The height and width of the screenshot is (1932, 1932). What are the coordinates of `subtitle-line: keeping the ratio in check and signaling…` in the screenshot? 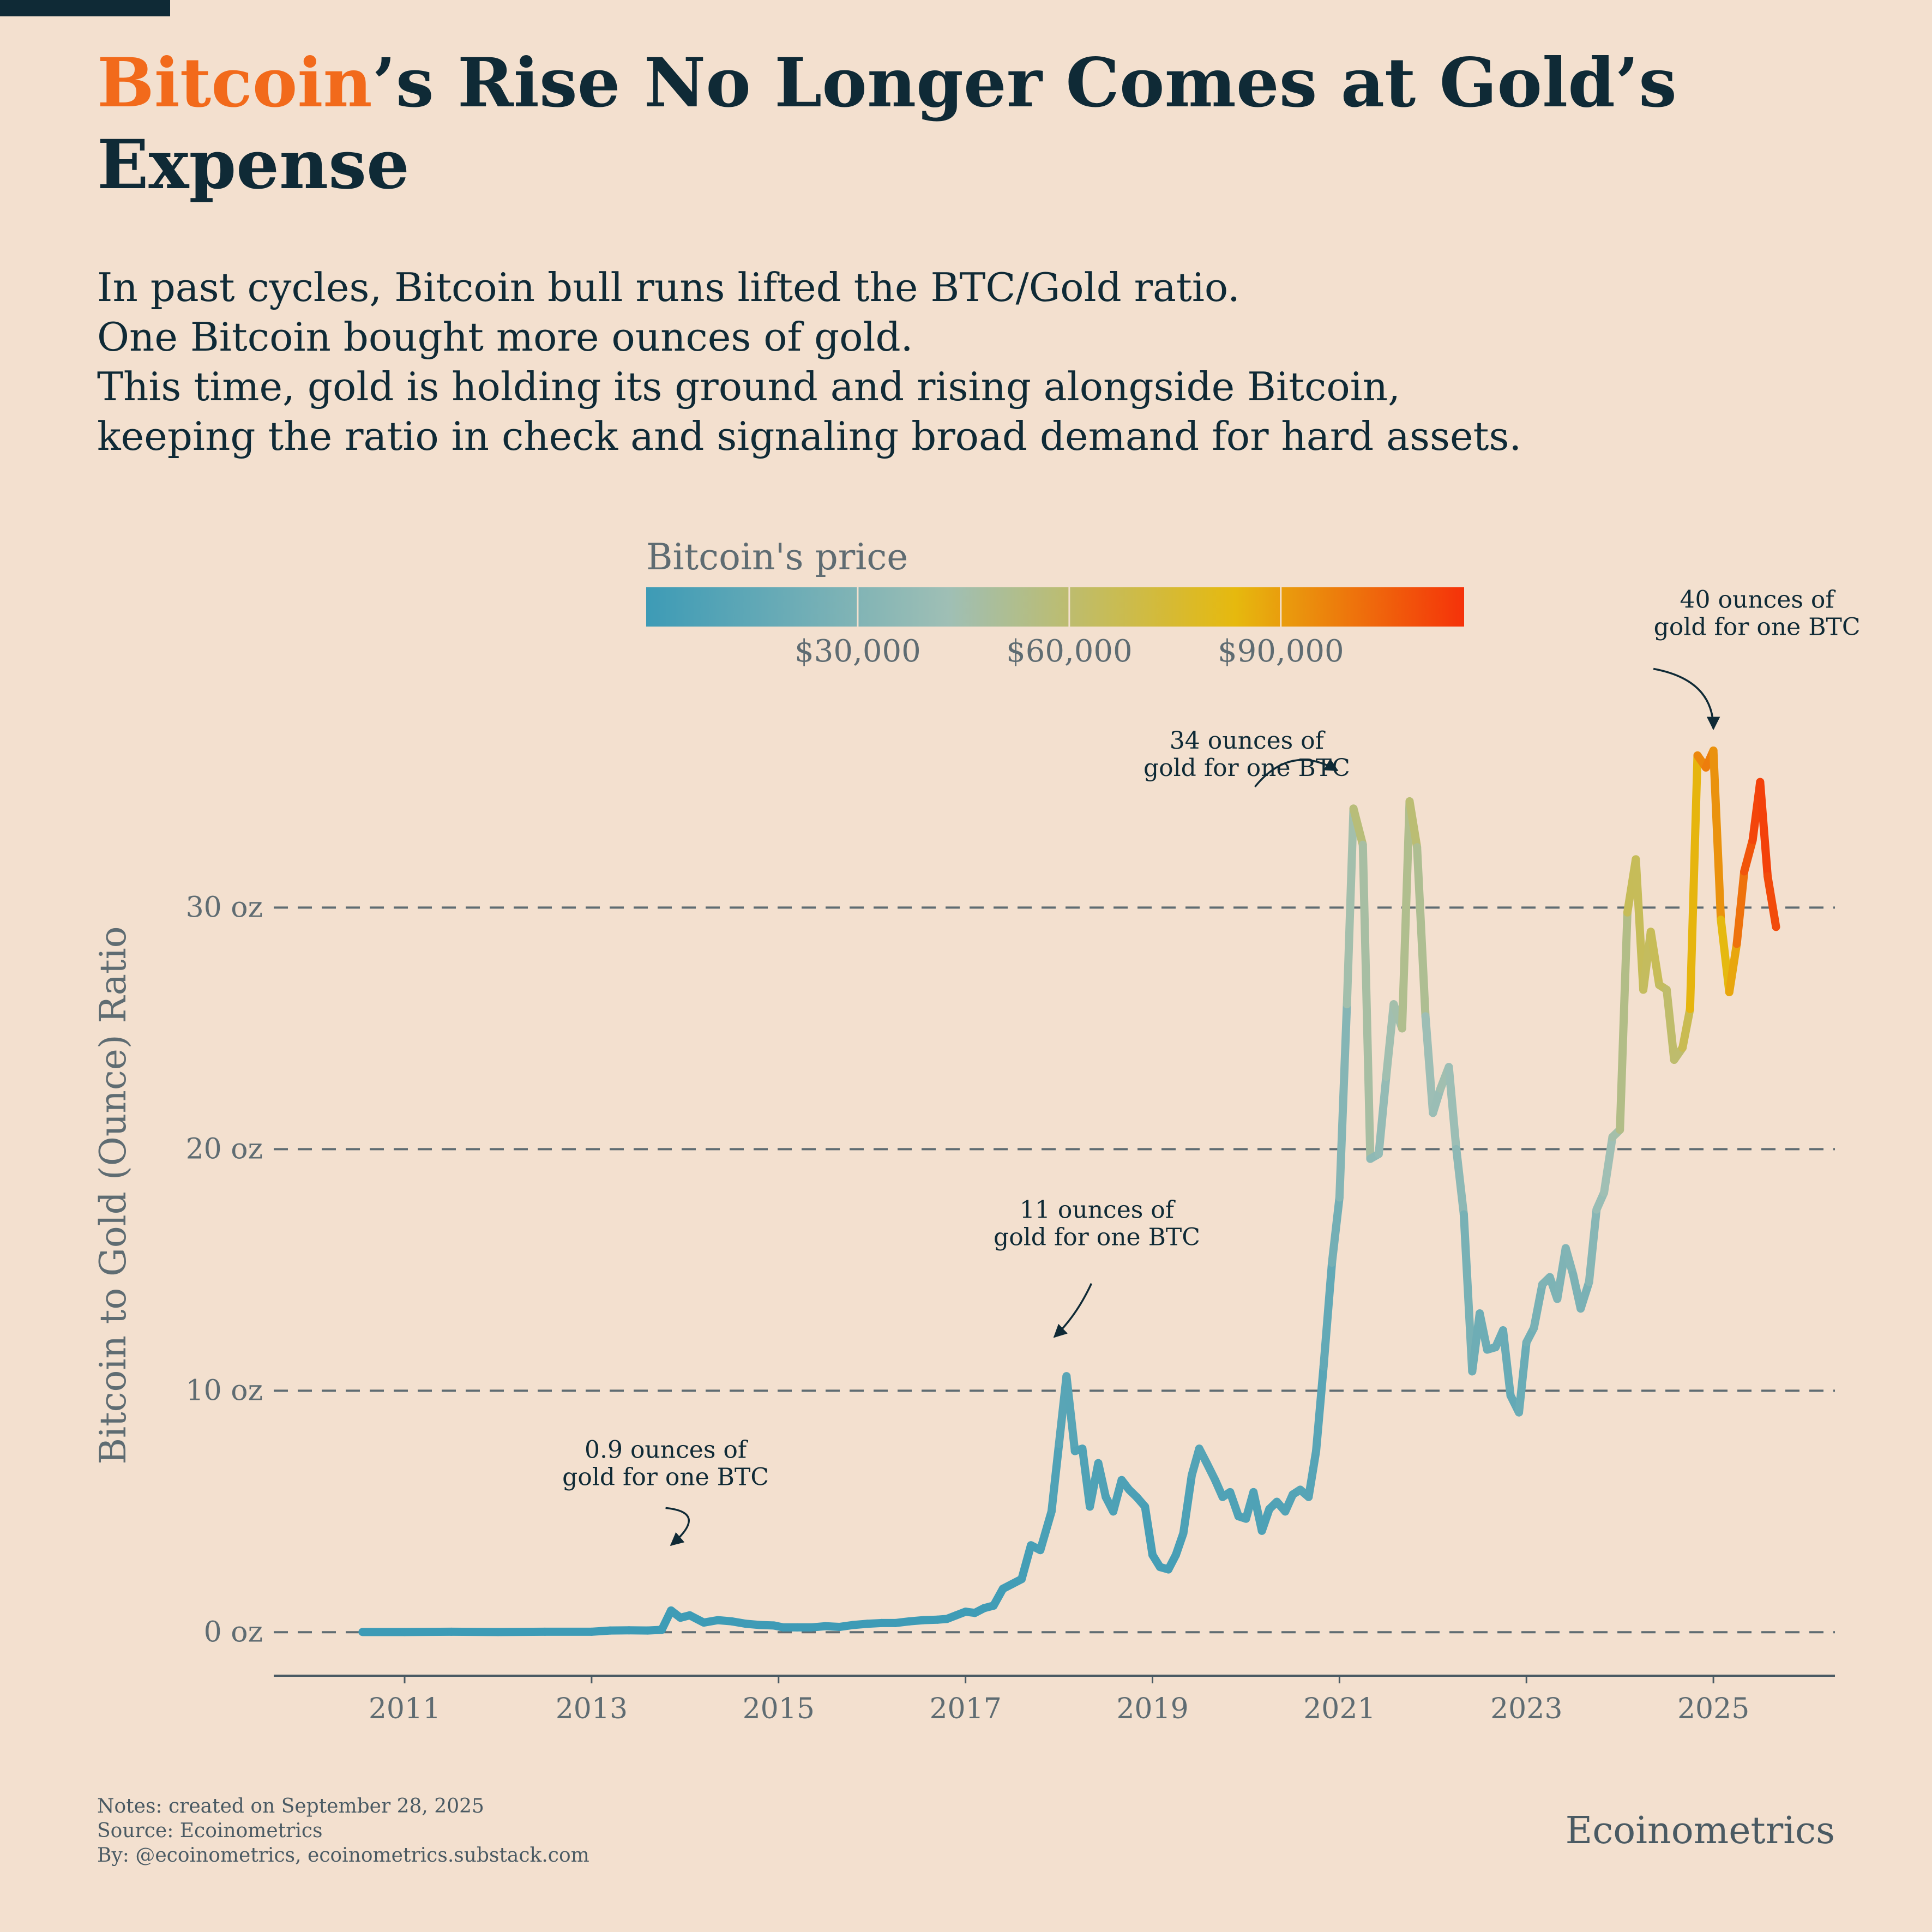 It's located at (809, 436).